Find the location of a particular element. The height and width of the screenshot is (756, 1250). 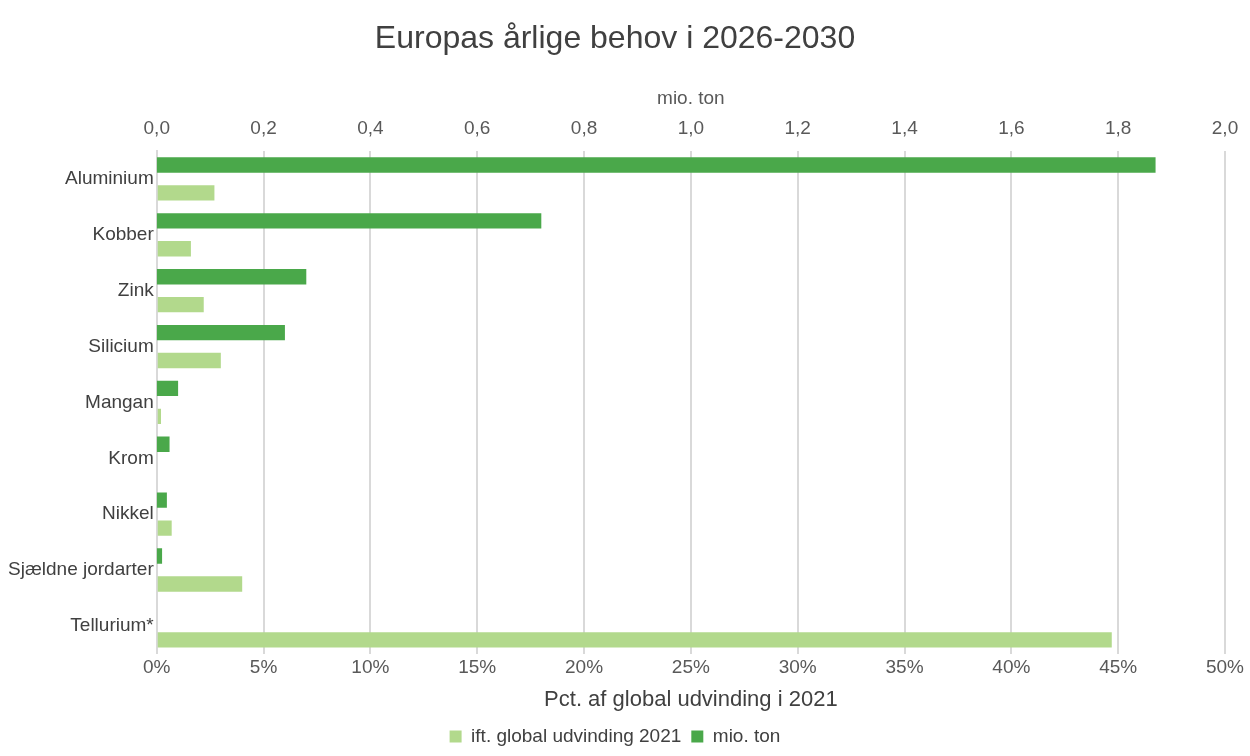

x-tick-label: 40% is located at coordinates (1011, 667).